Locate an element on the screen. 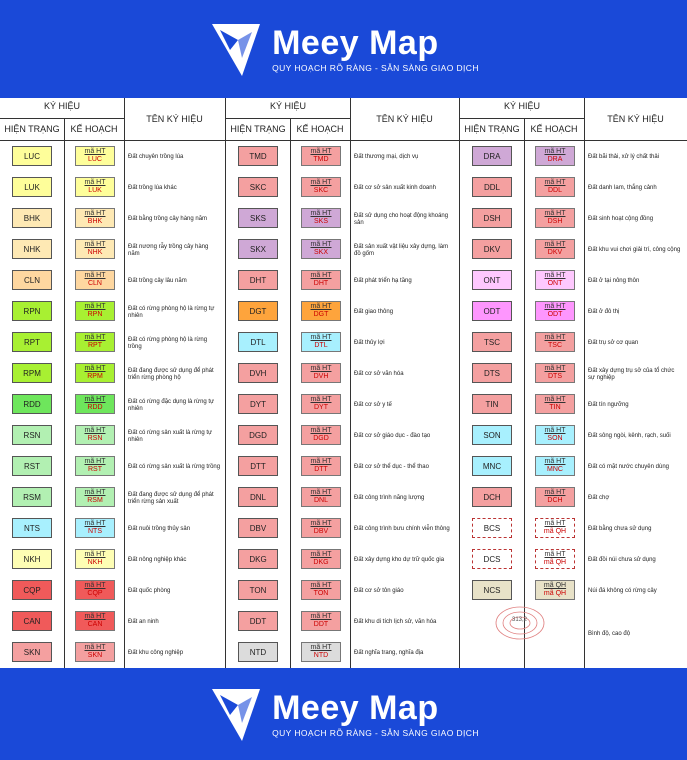  land-use-name: Đất chuyên trồng lúa is located at coordinates (156, 157).